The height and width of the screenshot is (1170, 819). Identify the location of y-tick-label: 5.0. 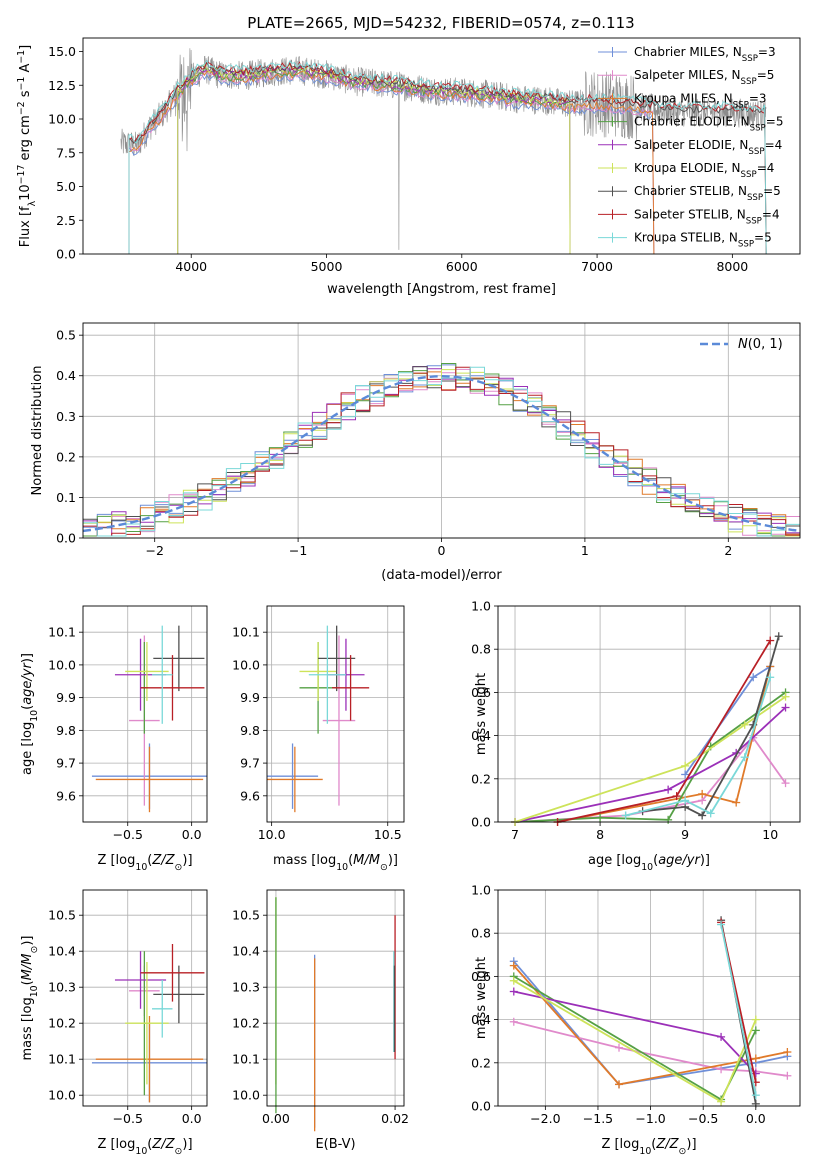
(66, 186).